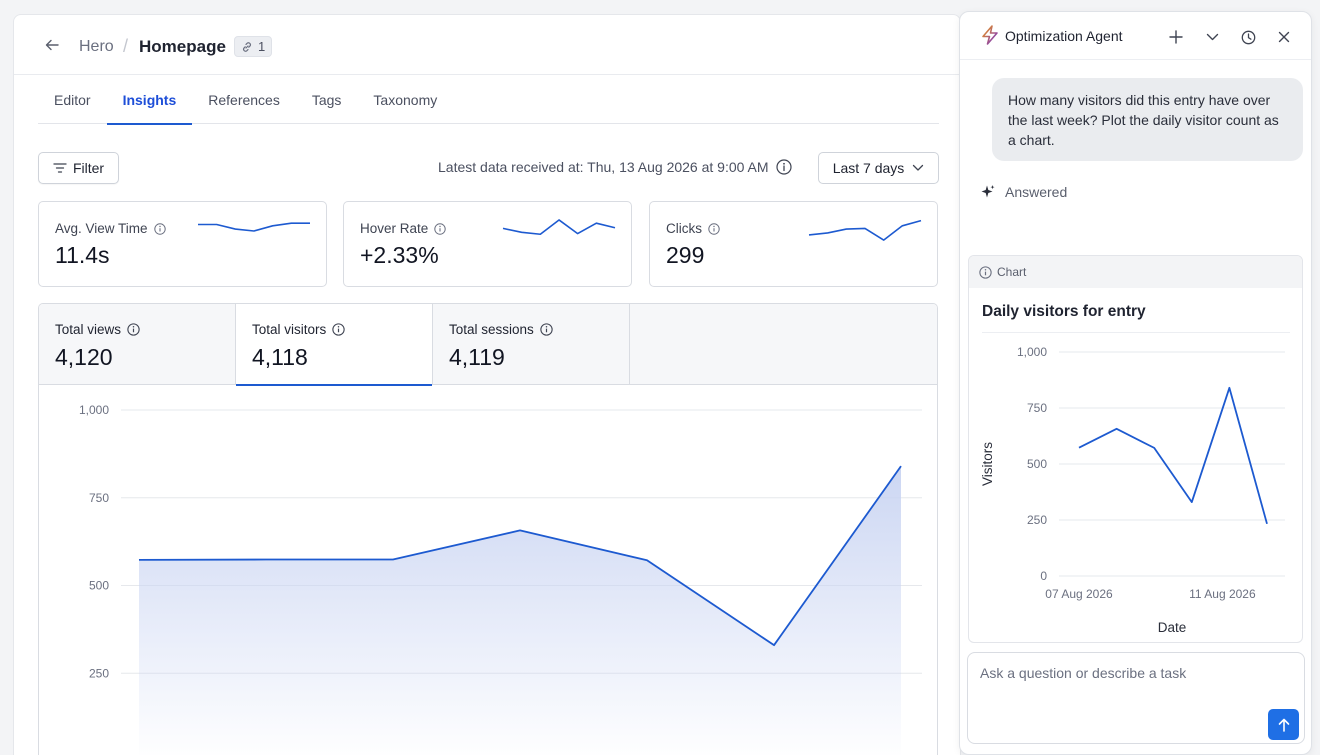 The height and width of the screenshot is (755, 1320). Describe the element at coordinates (1043, 576) in the screenshot. I see `y-tick-label: 0` at that location.